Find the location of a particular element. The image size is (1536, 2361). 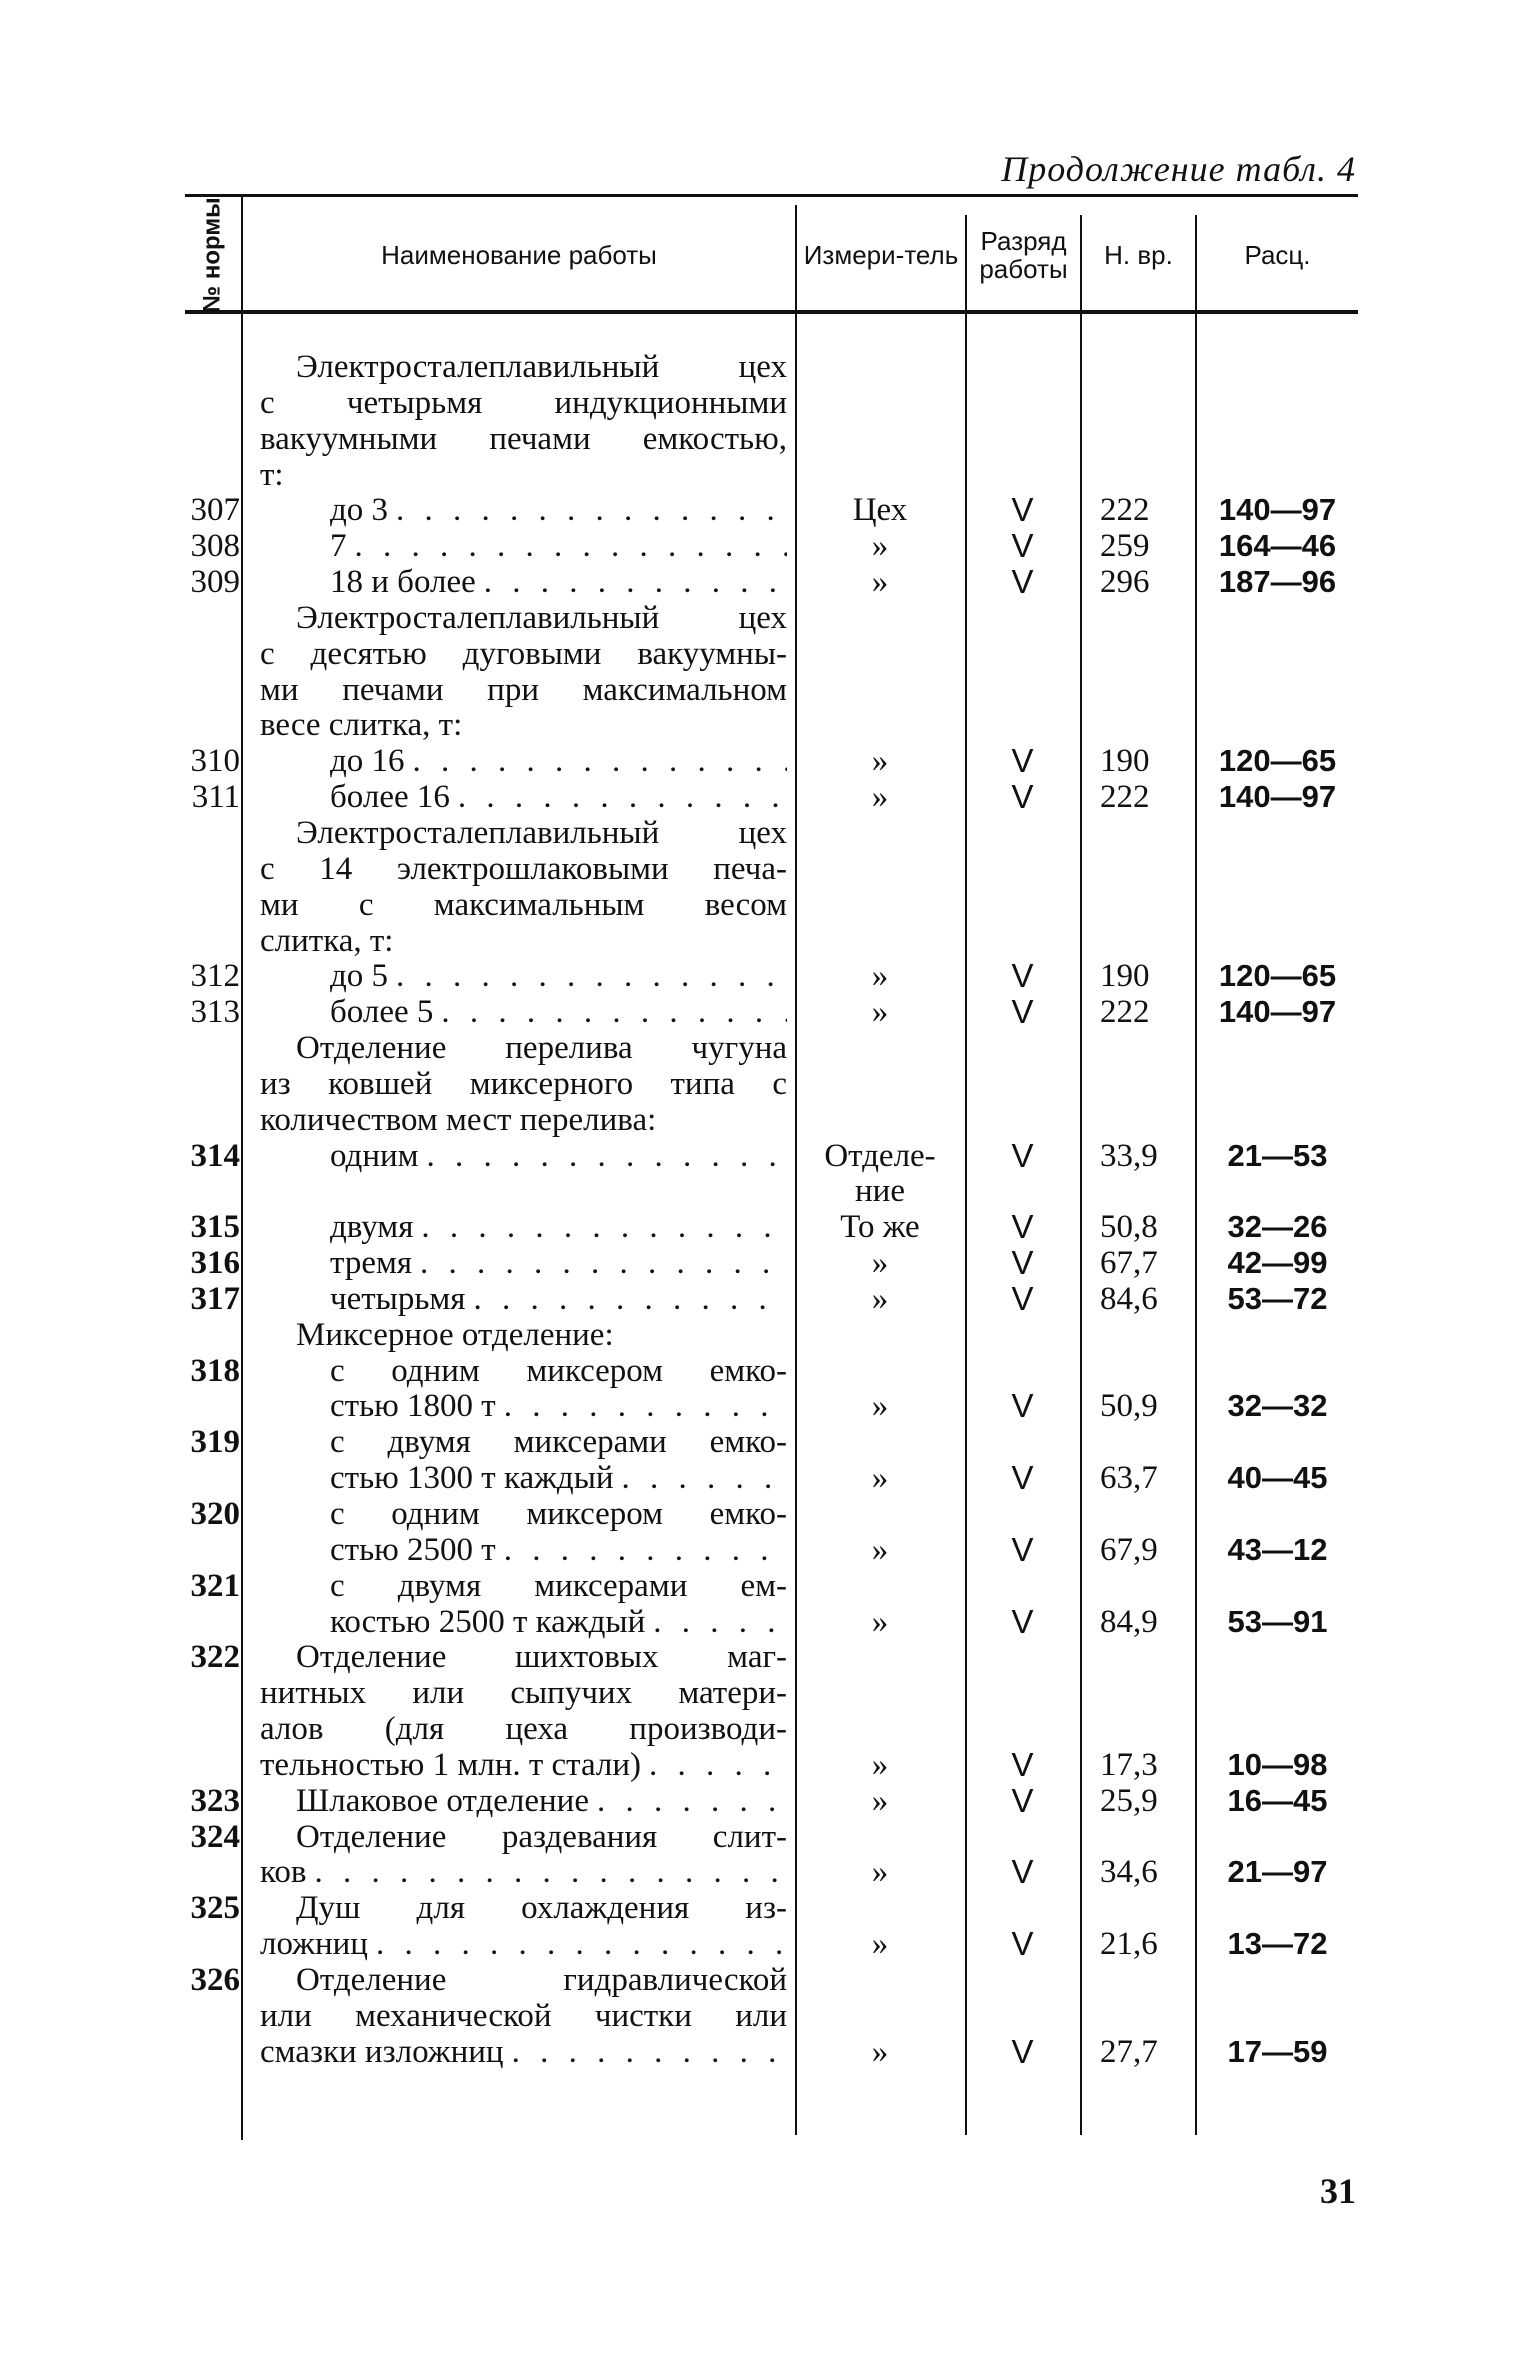

table-row-line: 319 с двумя миксерами емко- is located at coordinates (768, 1442).